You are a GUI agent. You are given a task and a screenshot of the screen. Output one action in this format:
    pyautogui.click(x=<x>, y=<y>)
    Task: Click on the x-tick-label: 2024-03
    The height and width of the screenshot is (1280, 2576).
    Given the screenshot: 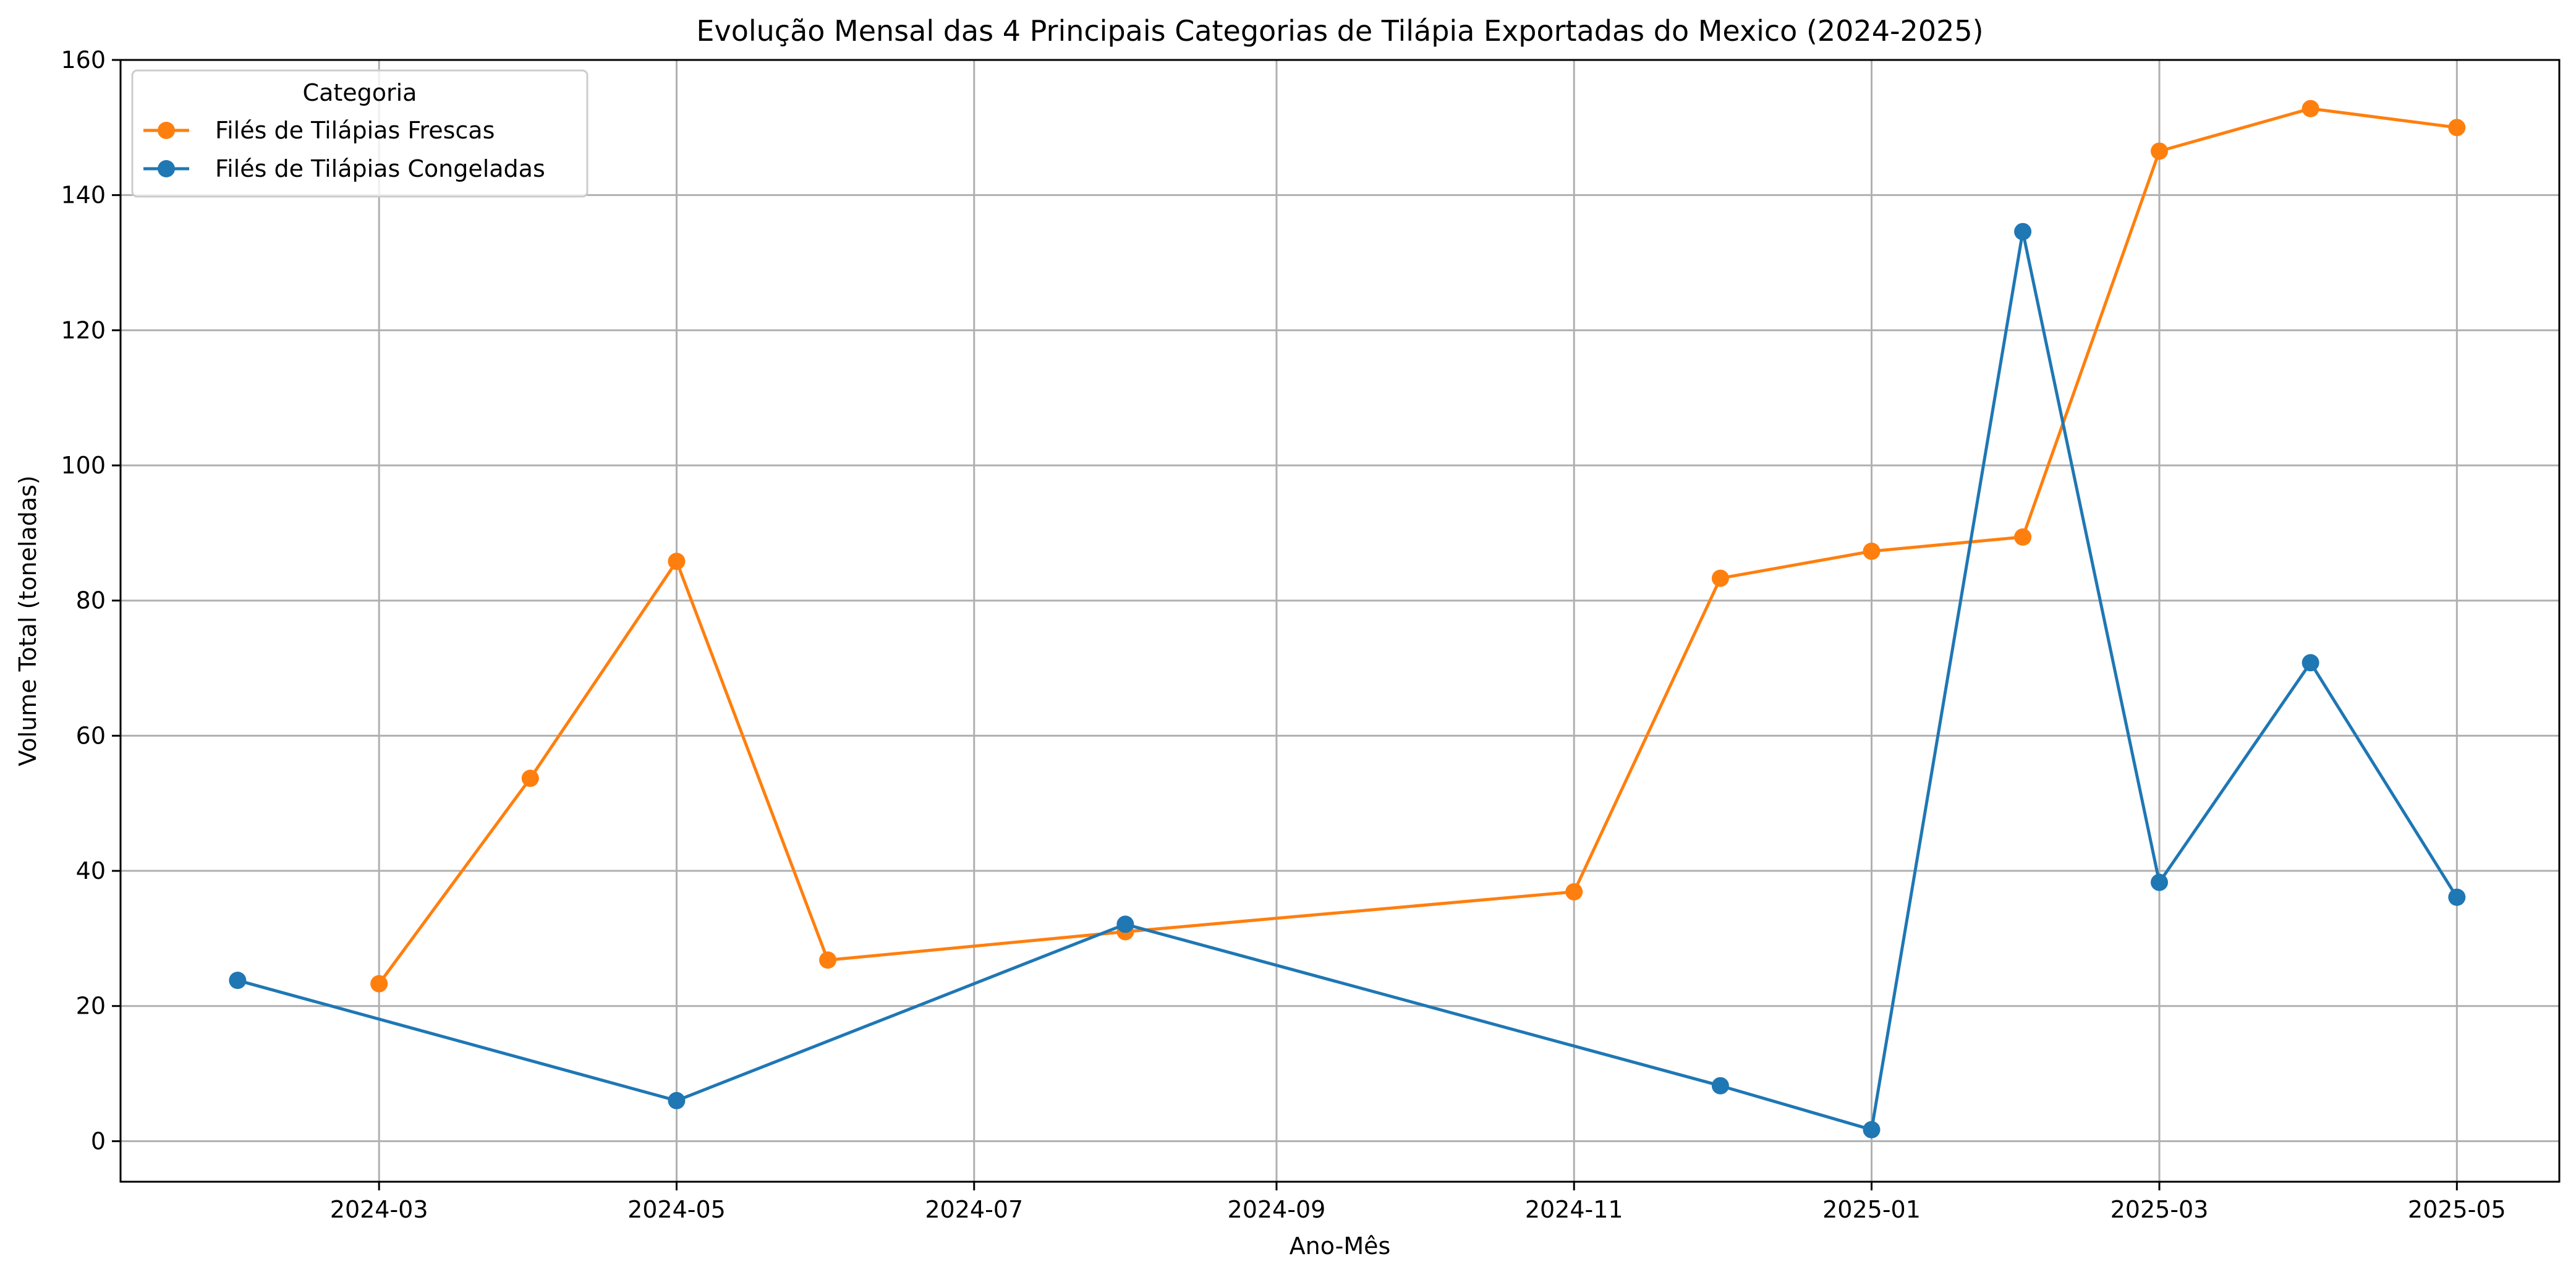 What is the action you would take?
    pyautogui.click(x=379, y=1209)
    